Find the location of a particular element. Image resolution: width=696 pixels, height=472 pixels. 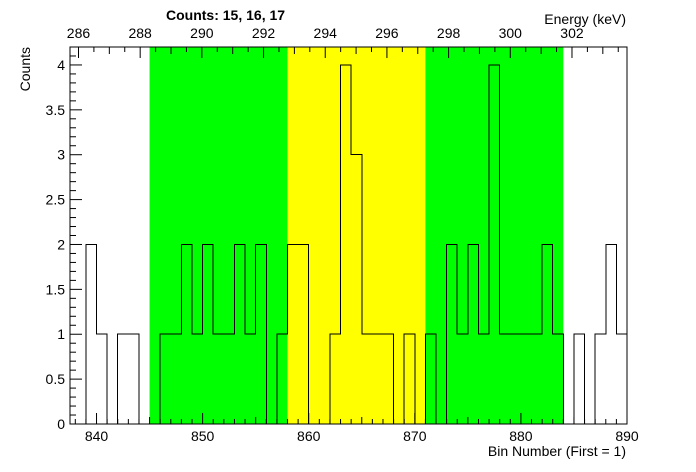

top-energy-axis: 286 288 290 292 294 296 298 300 302 is located at coordinates (343, 41).